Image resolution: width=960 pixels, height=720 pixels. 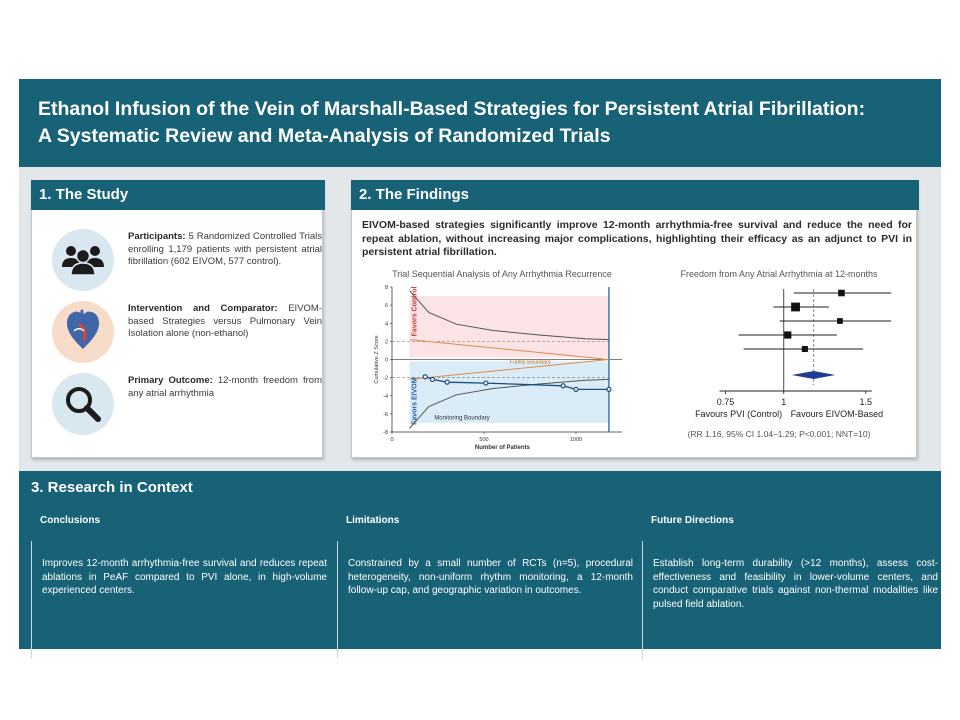 I want to click on y-tick-label: -6, so click(x=385, y=415).